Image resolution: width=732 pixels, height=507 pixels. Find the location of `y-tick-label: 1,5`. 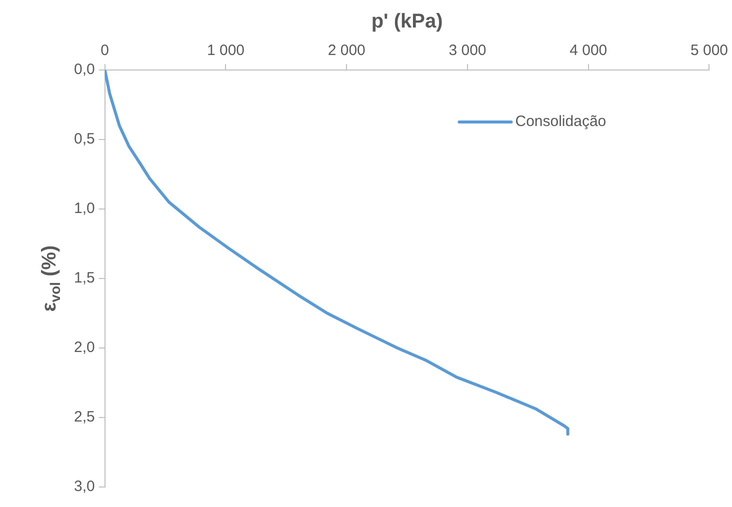

y-tick-label: 1,5 is located at coordinates (84, 278).